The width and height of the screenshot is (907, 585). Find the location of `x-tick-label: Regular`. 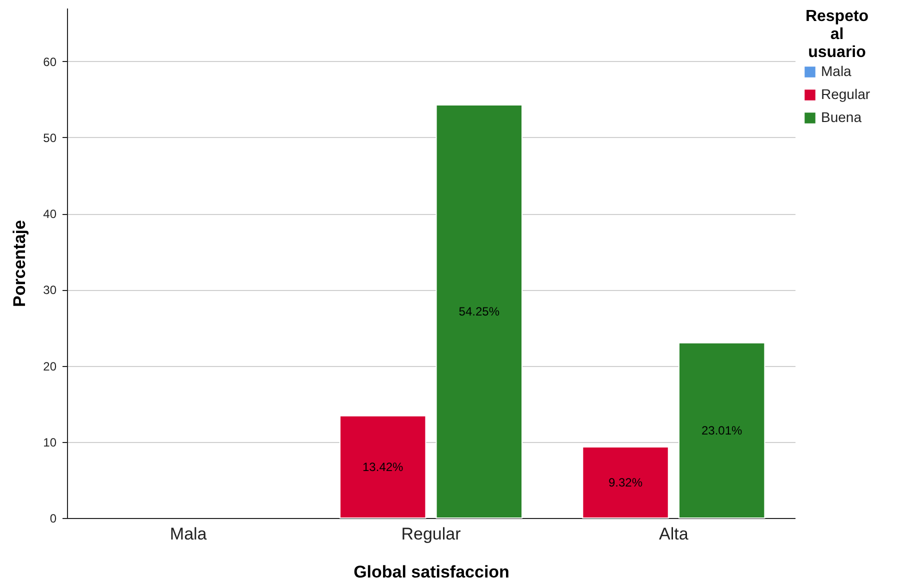

x-tick-label: Regular is located at coordinates (431, 534).